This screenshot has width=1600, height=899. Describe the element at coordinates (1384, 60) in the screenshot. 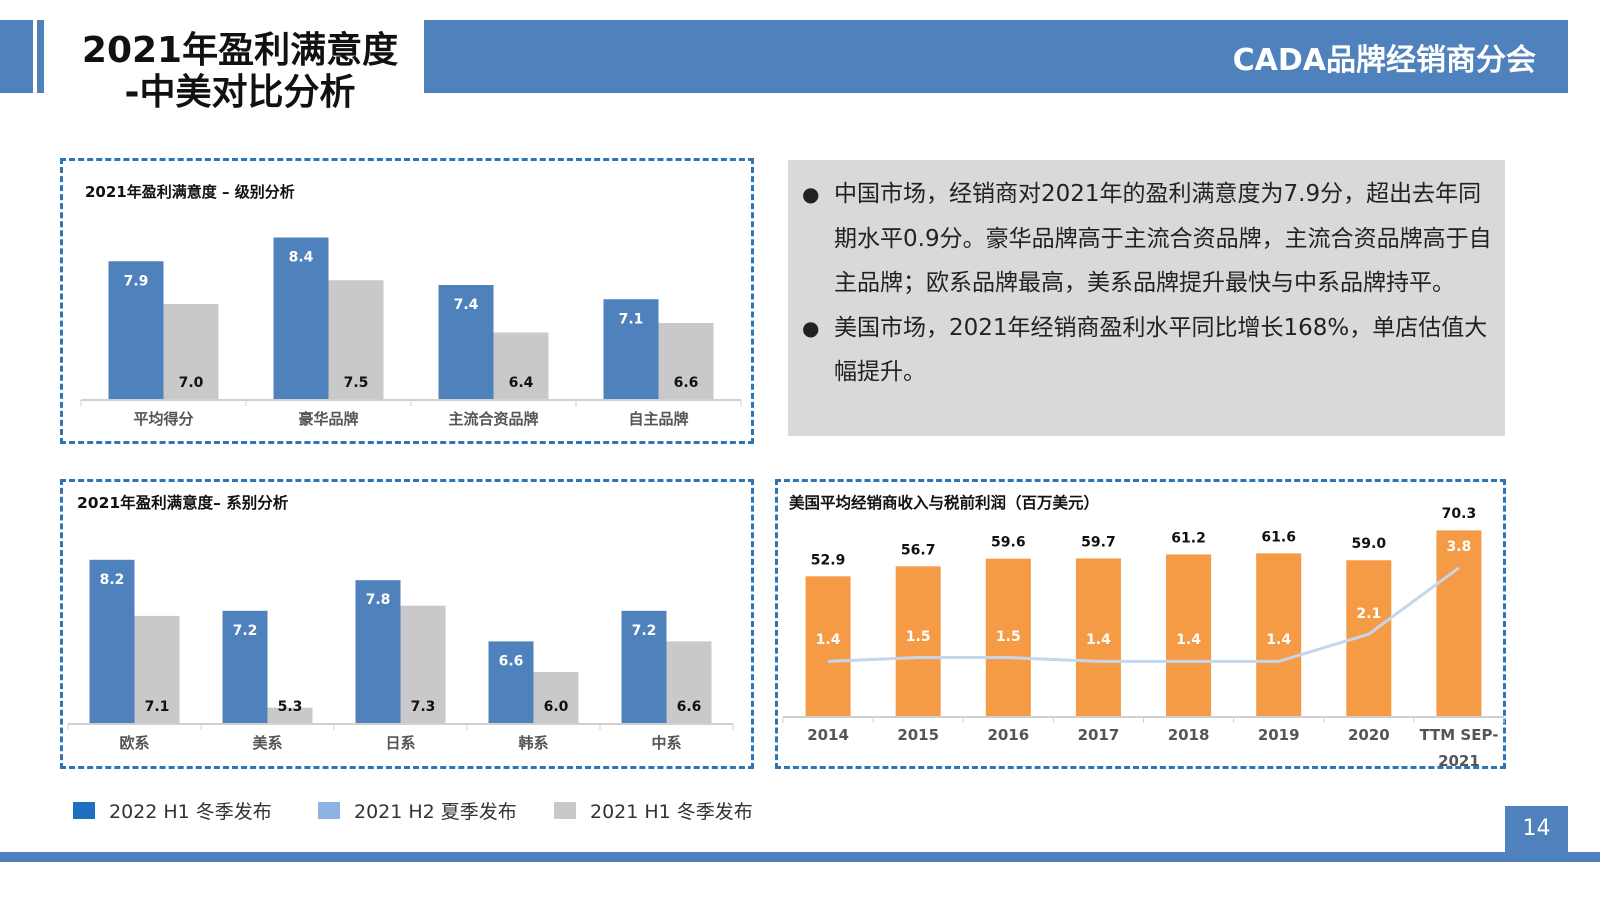

I see `brand-name: CADA品牌经销商分会` at that location.